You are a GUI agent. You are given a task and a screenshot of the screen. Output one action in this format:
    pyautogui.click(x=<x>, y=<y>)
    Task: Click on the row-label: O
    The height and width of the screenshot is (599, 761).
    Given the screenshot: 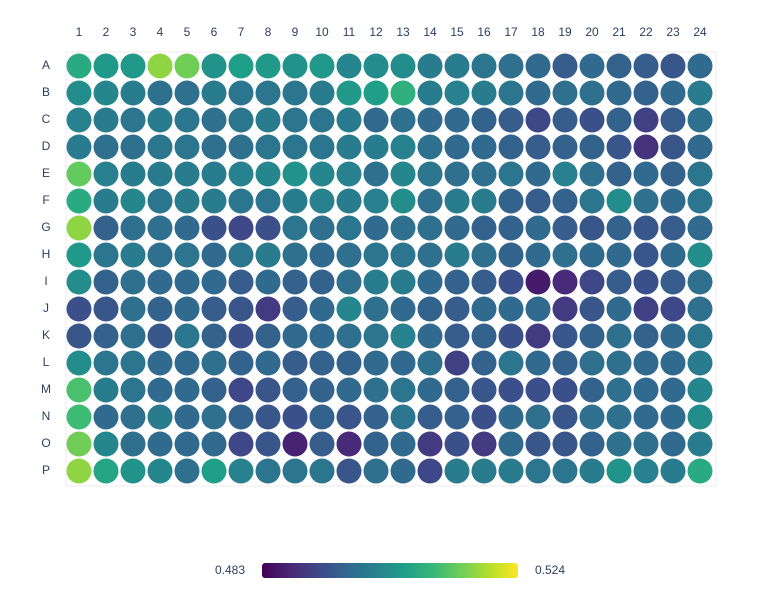 What is the action you would take?
    pyautogui.click(x=45, y=443)
    